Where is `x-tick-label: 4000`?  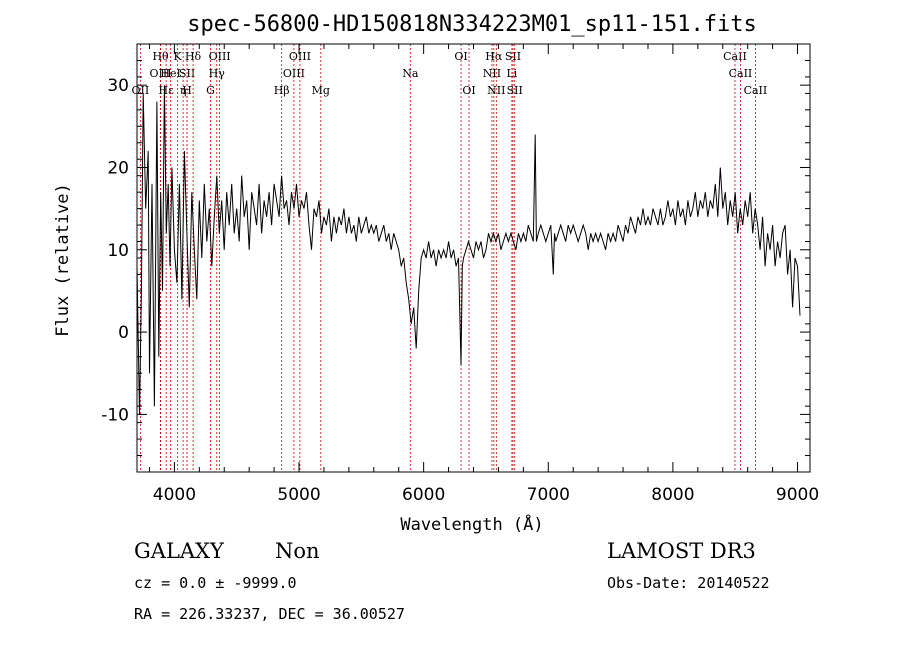
x-tick-label: 4000 is located at coordinates (174, 495).